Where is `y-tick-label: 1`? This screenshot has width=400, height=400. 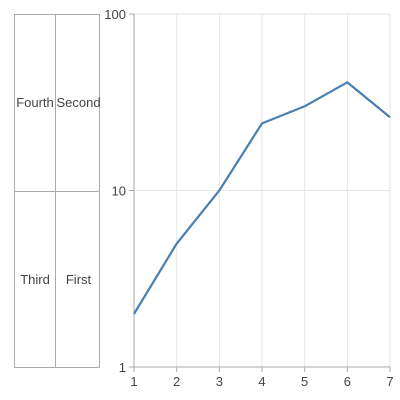
y-tick-label: 1 is located at coordinates (122, 367).